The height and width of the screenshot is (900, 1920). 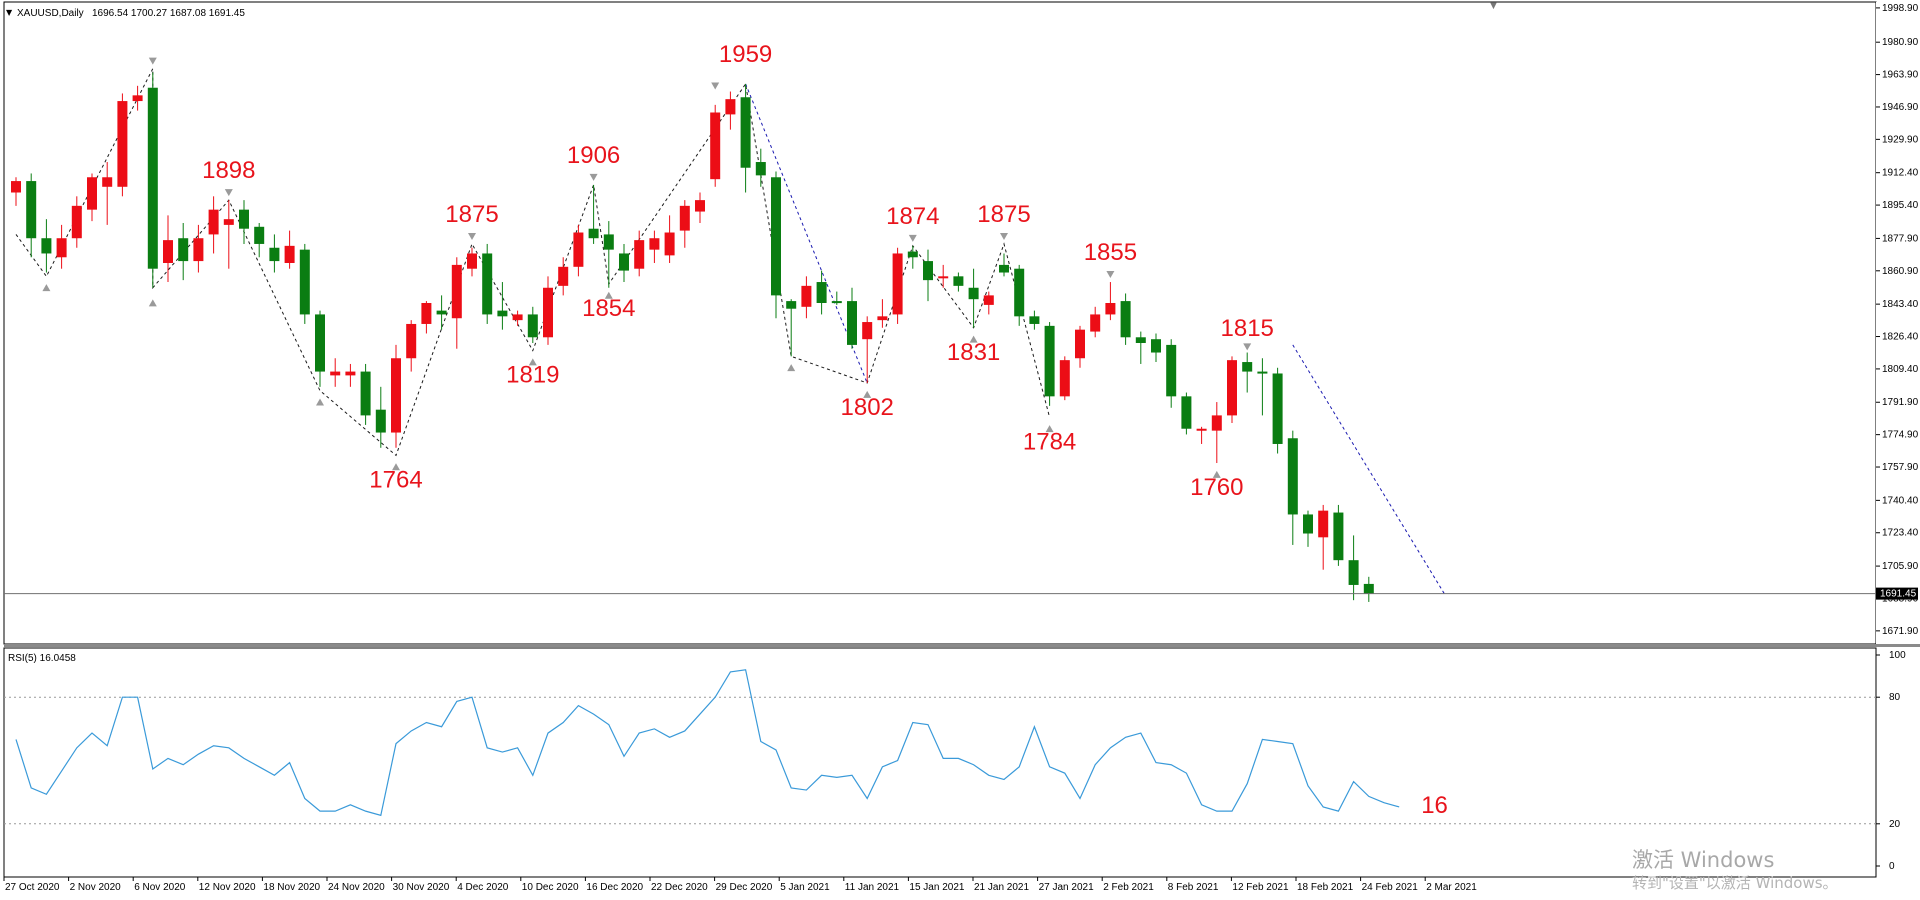 I want to click on rsi-tick-label: 100, so click(x=1897, y=655).